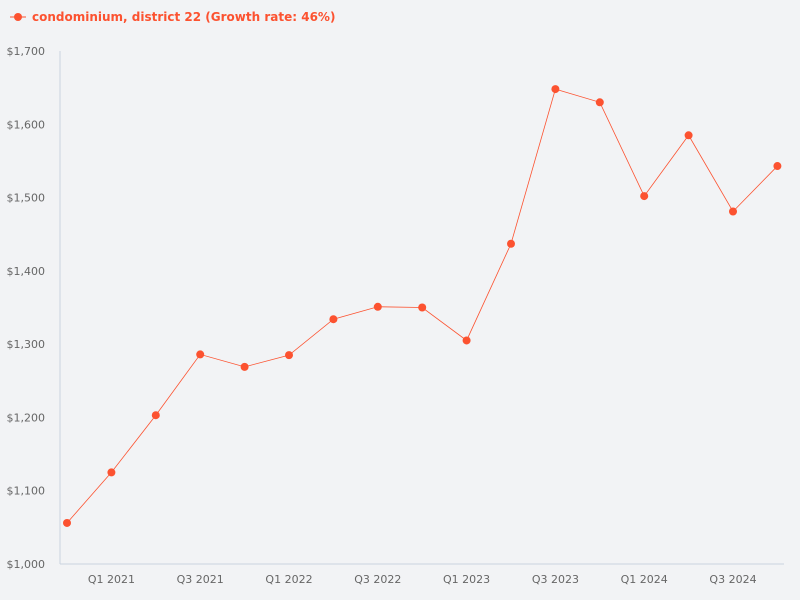 This screenshot has height=600, width=800. What do you see at coordinates (200, 579) in the screenshot?
I see `x-tick-label: Q3 2021` at bounding box center [200, 579].